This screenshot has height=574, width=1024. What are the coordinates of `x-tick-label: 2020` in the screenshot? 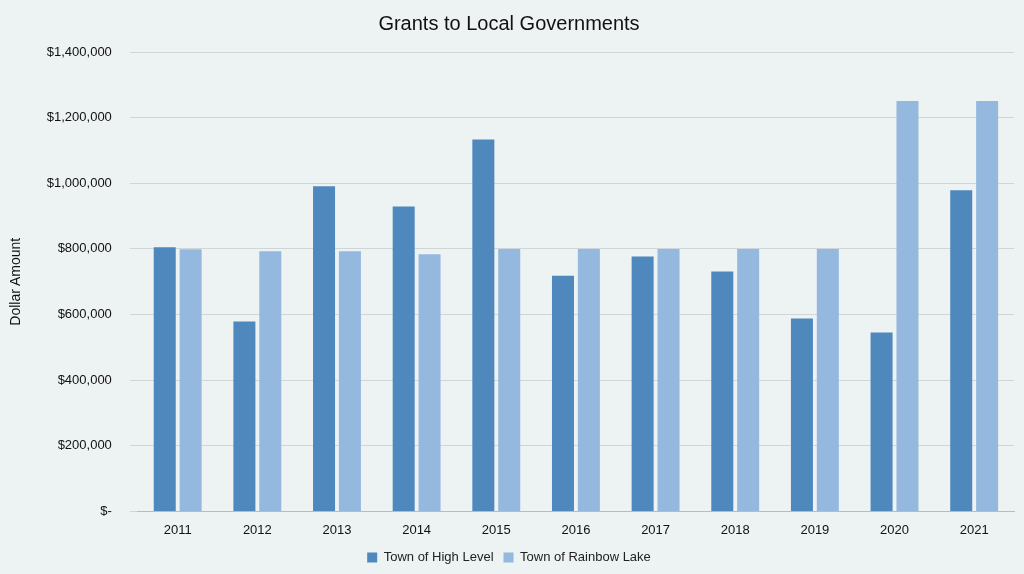 It's located at (894, 529).